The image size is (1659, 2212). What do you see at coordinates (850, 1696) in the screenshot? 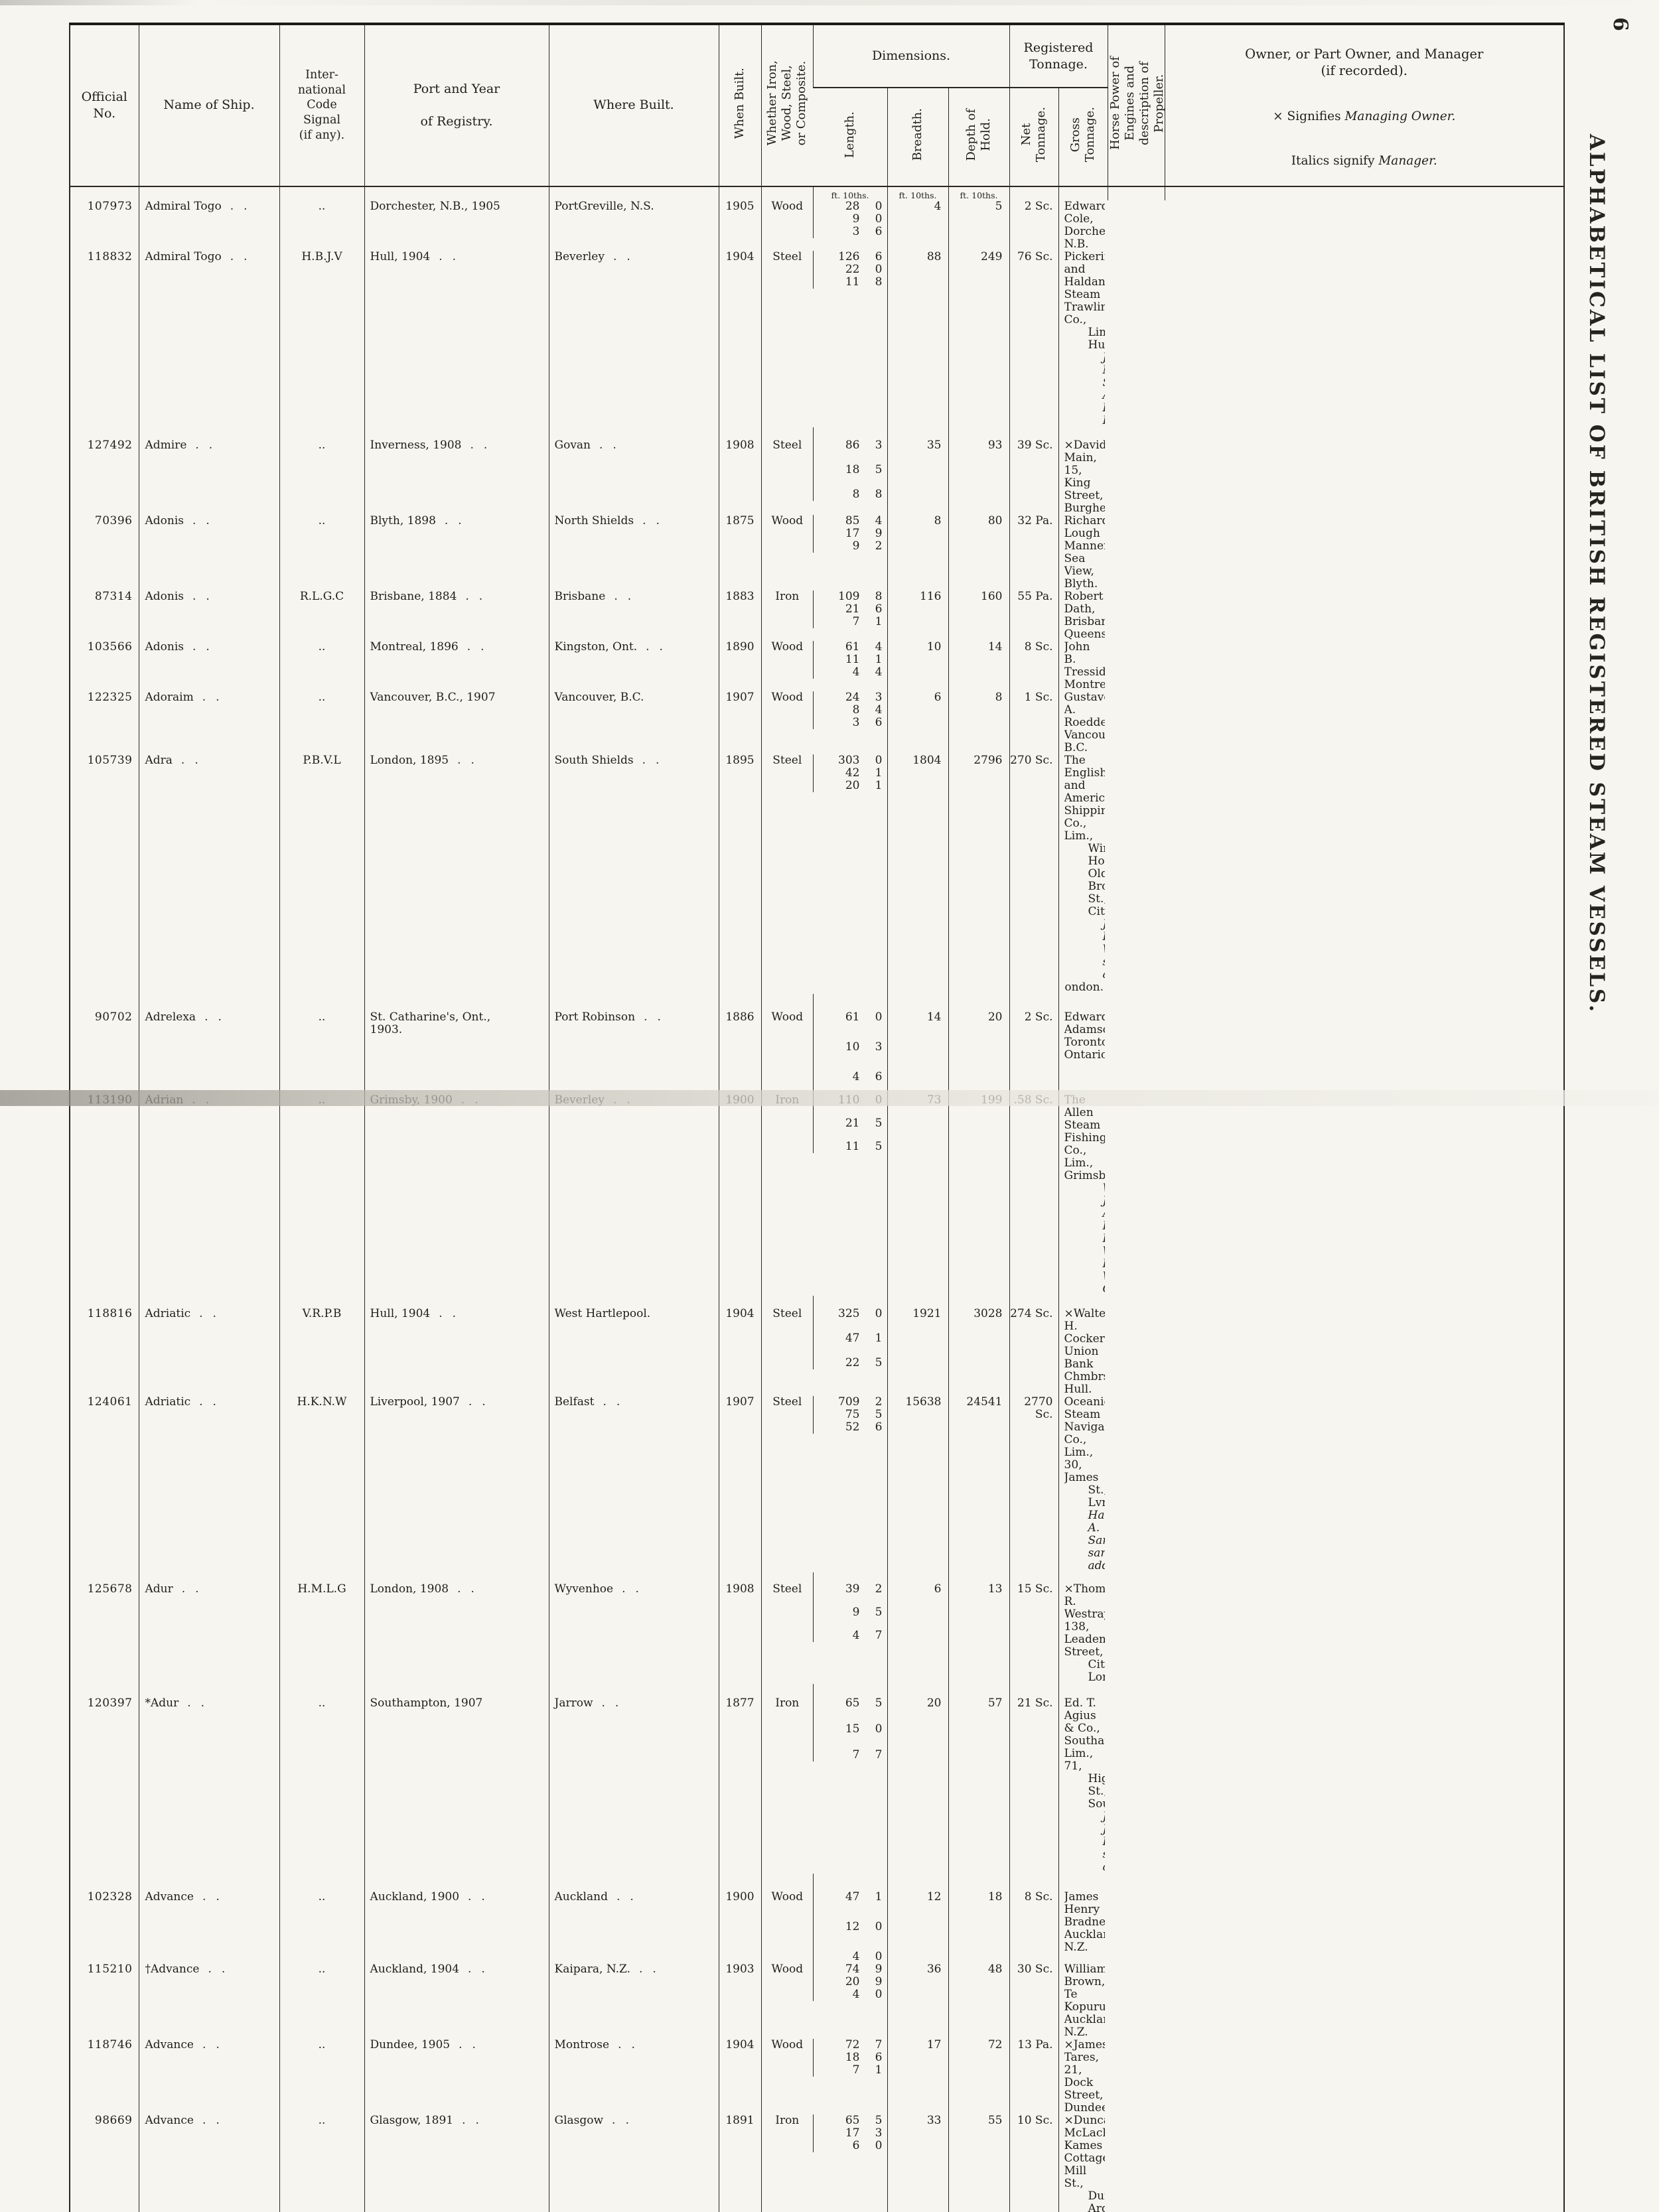
I see `cell-length: 65 5` at bounding box center [850, 1696].